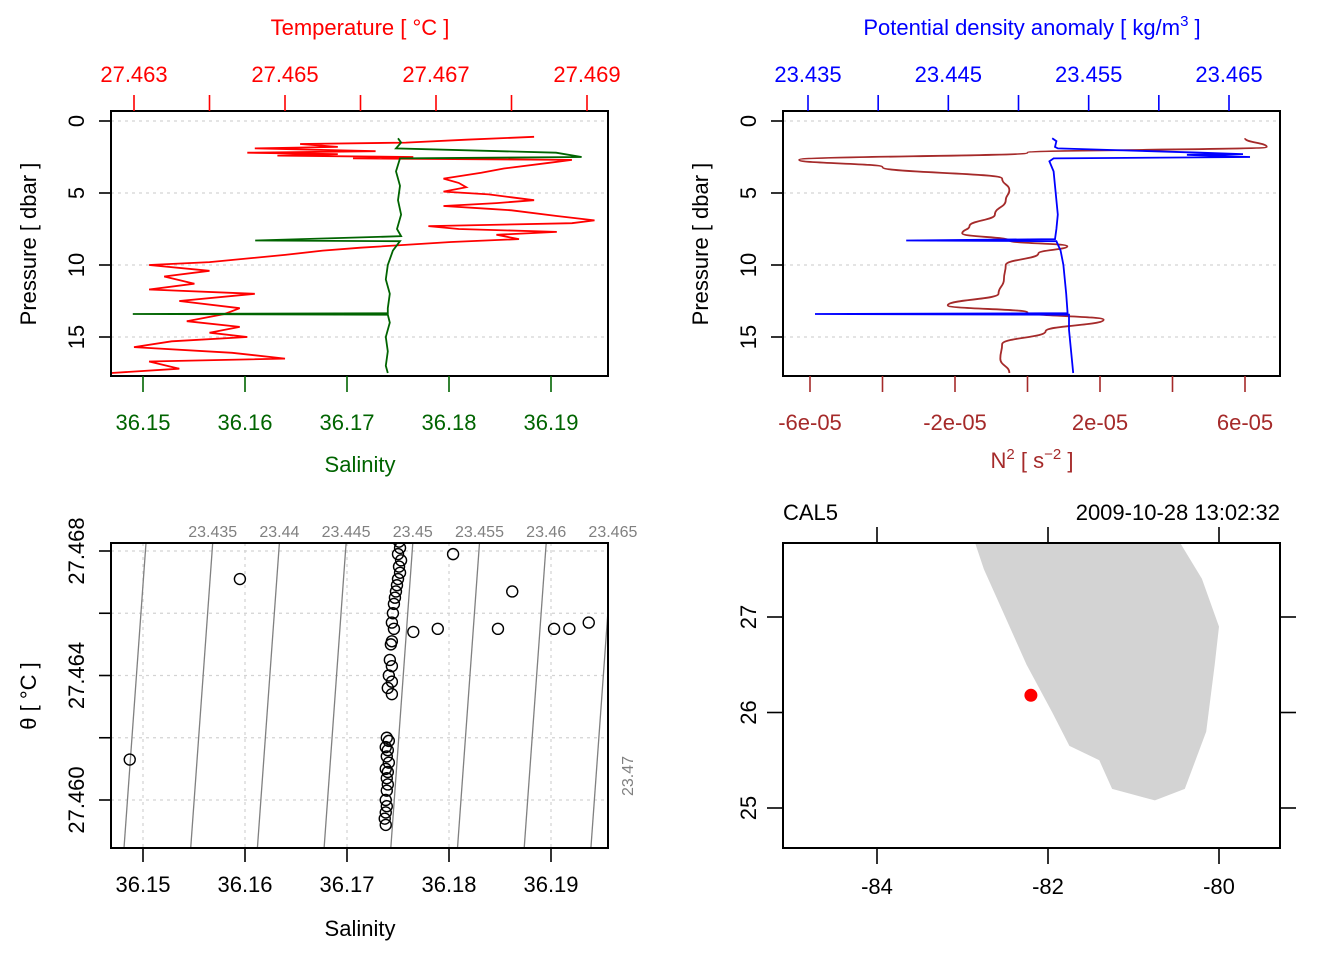  I want to click on x-tick-label: 36.15, so click(142, 884).